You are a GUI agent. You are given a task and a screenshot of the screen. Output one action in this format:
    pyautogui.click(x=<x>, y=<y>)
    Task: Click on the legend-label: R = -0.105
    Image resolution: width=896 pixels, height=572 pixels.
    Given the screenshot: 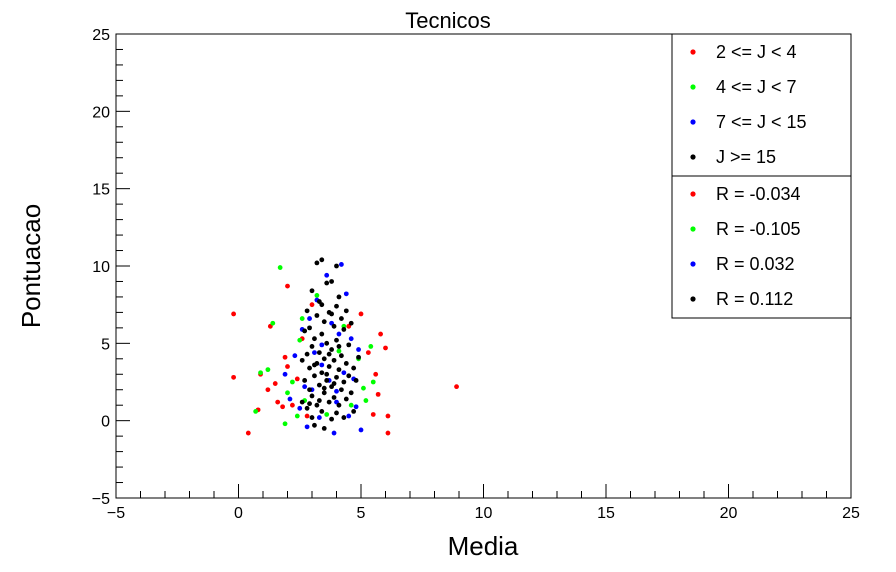 What is the action you would take?
    pyautogui.click(x=758, y=229)
    